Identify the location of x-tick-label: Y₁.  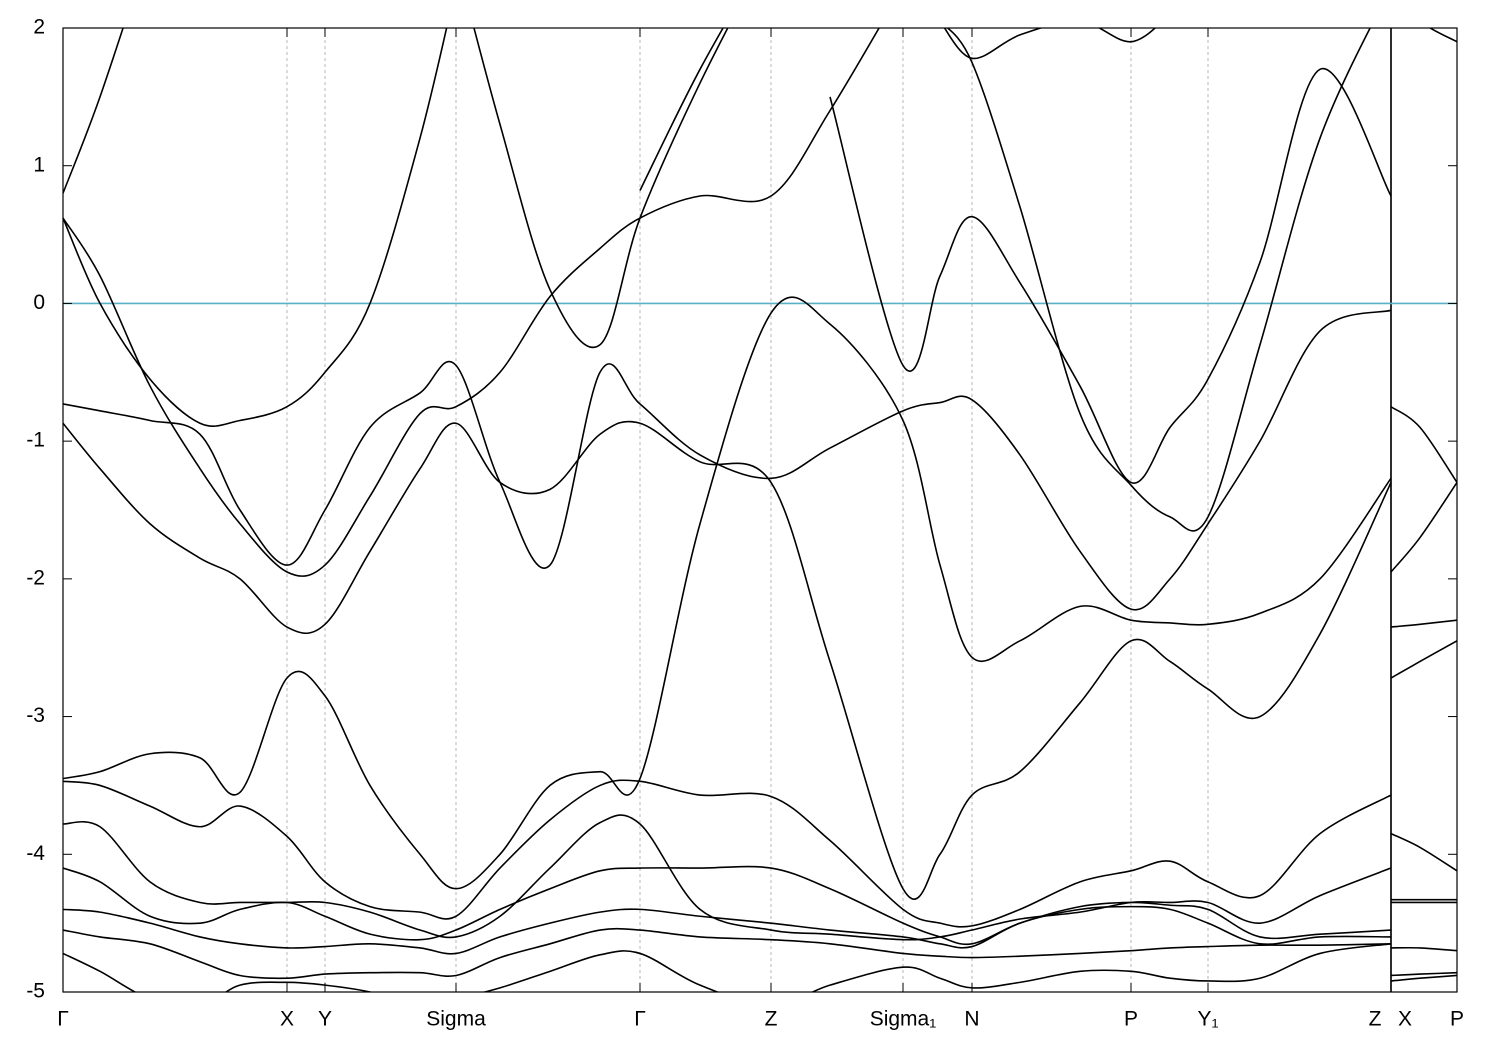
(1207, 1019).